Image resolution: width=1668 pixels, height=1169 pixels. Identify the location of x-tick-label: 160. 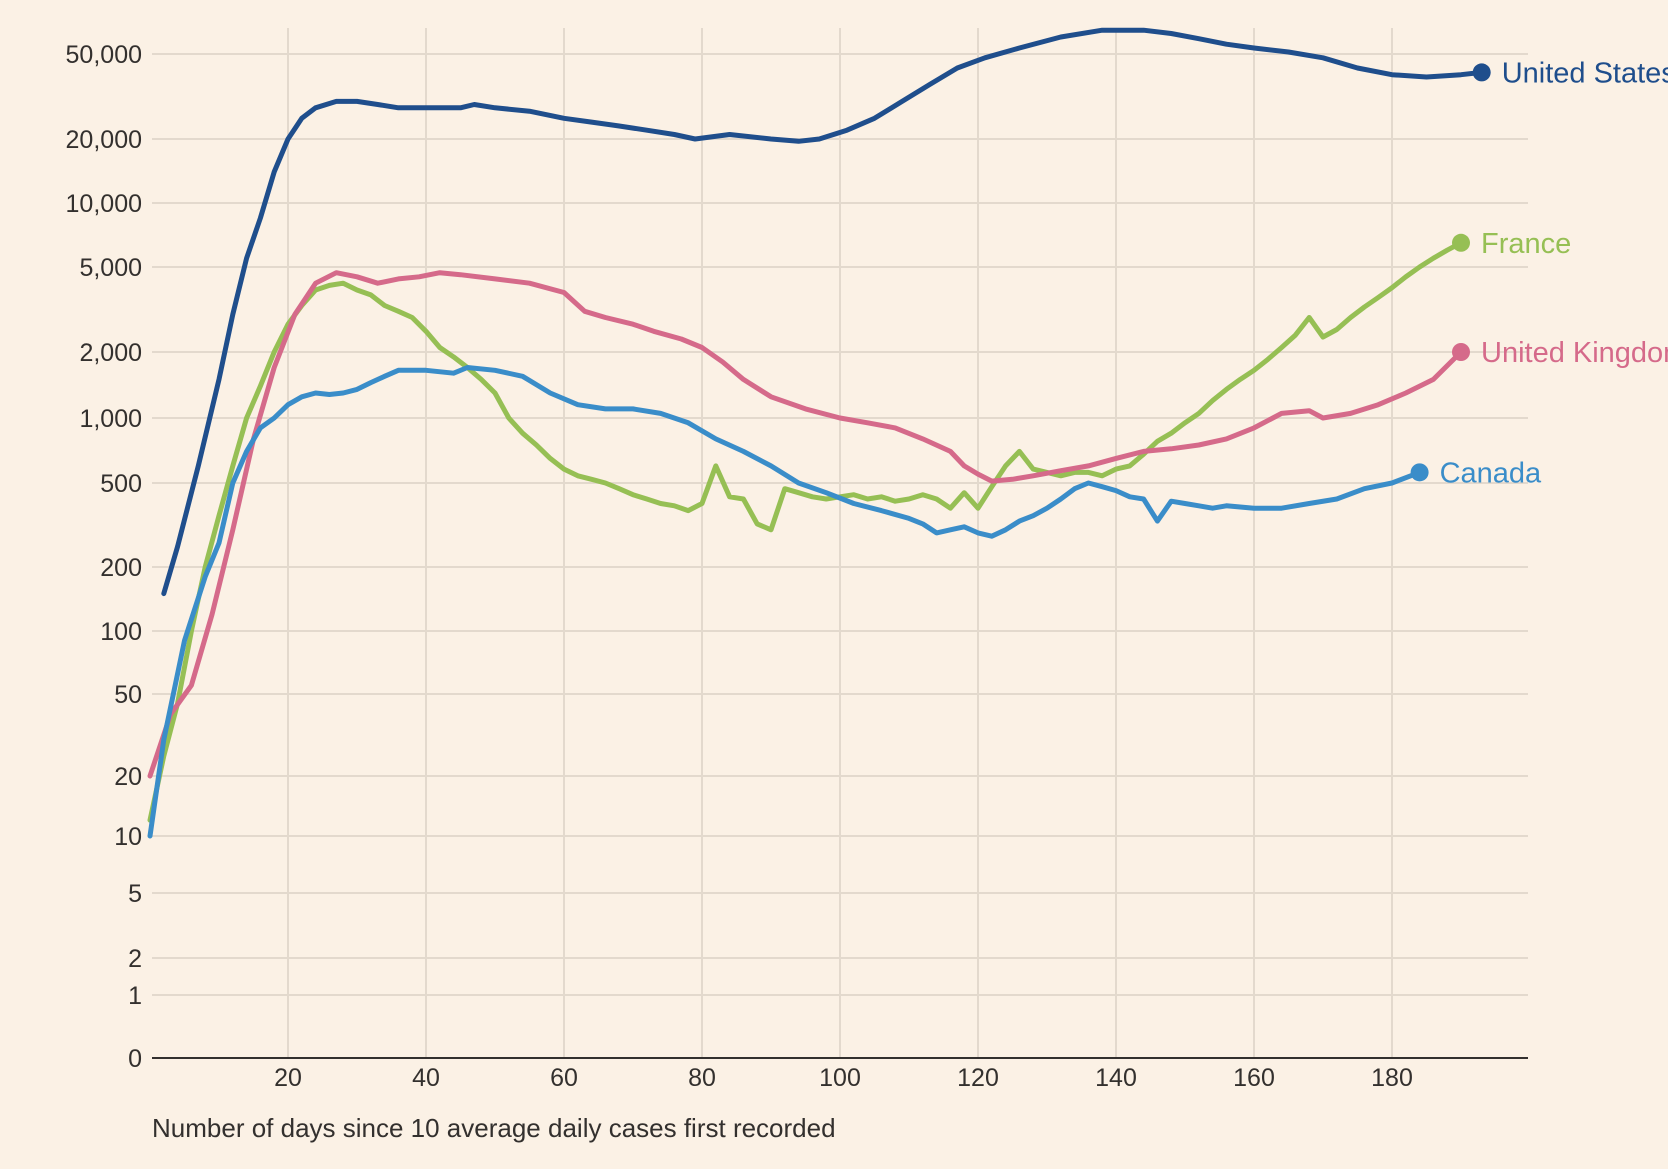
(1254, 1078).